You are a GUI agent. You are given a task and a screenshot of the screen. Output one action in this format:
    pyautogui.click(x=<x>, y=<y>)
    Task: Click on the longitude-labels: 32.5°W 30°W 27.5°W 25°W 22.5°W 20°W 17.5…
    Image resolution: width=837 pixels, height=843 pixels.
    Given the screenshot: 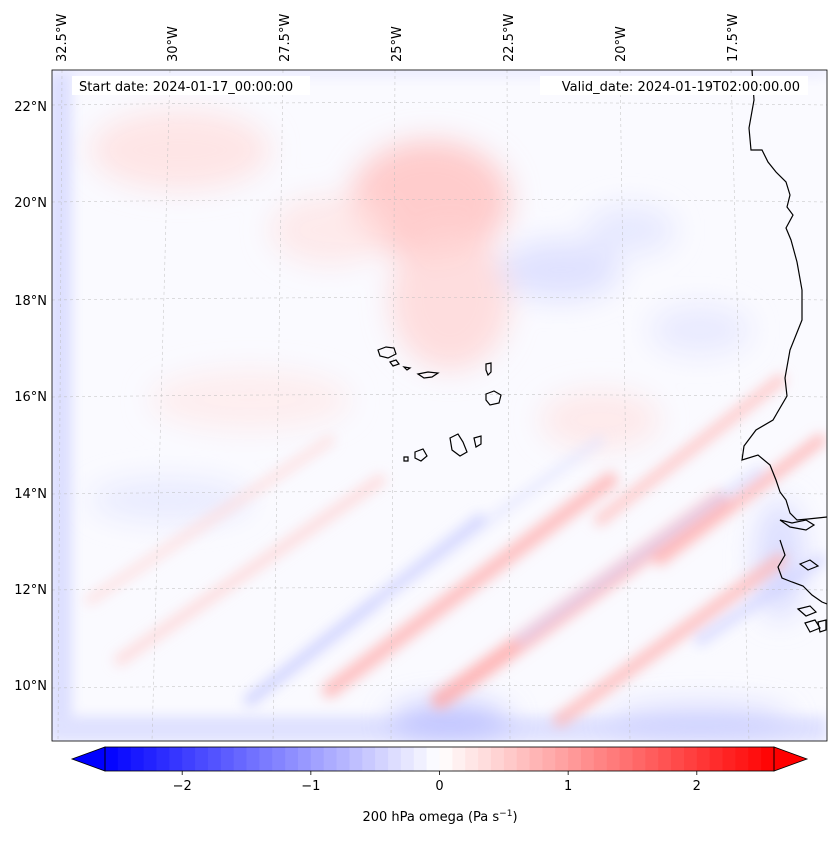 What is the action you would take?
    pyautogui.click(x=398, y=38)
    